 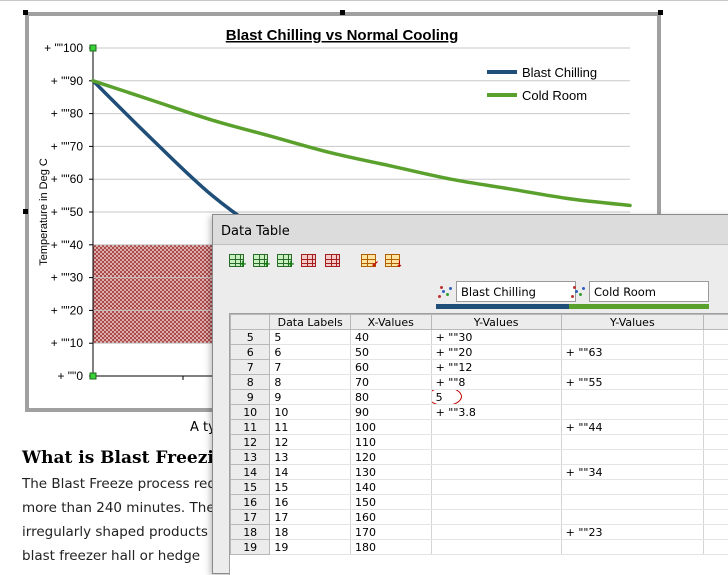 What do you see at coordinates (496, 382) in the screenshot?
I see `y-value-cell: + ""8` at bounding box center [496, 382].